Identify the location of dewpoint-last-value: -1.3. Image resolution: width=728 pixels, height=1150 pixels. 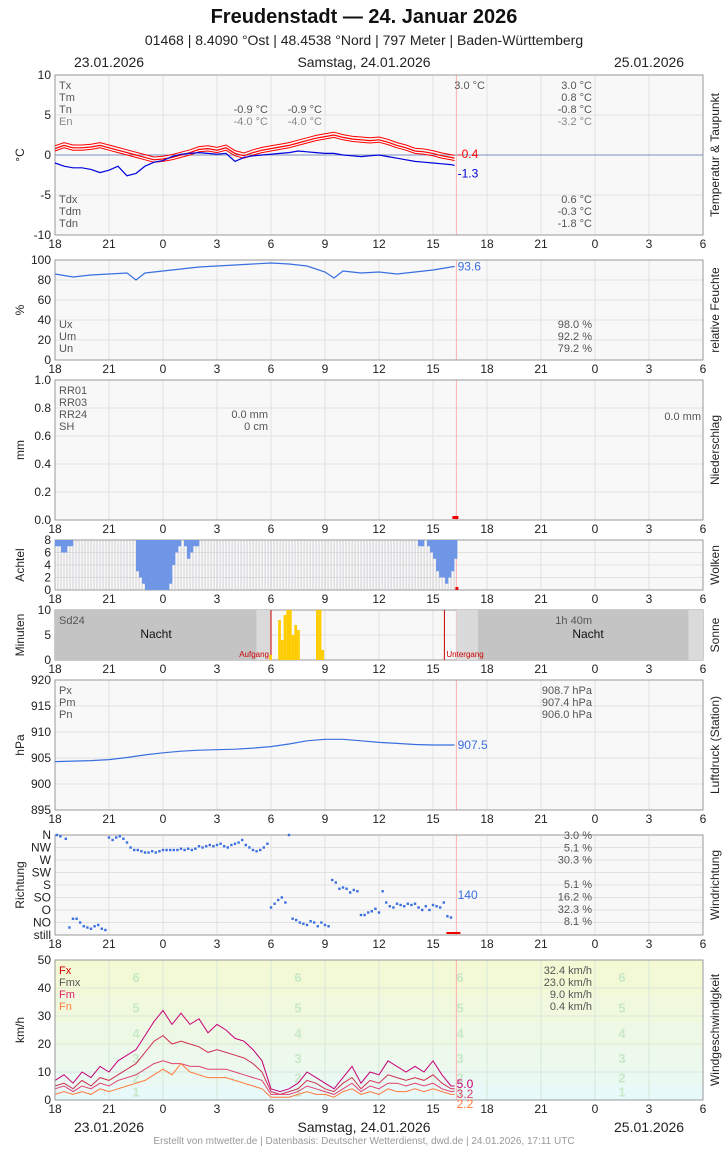
(468, 173).